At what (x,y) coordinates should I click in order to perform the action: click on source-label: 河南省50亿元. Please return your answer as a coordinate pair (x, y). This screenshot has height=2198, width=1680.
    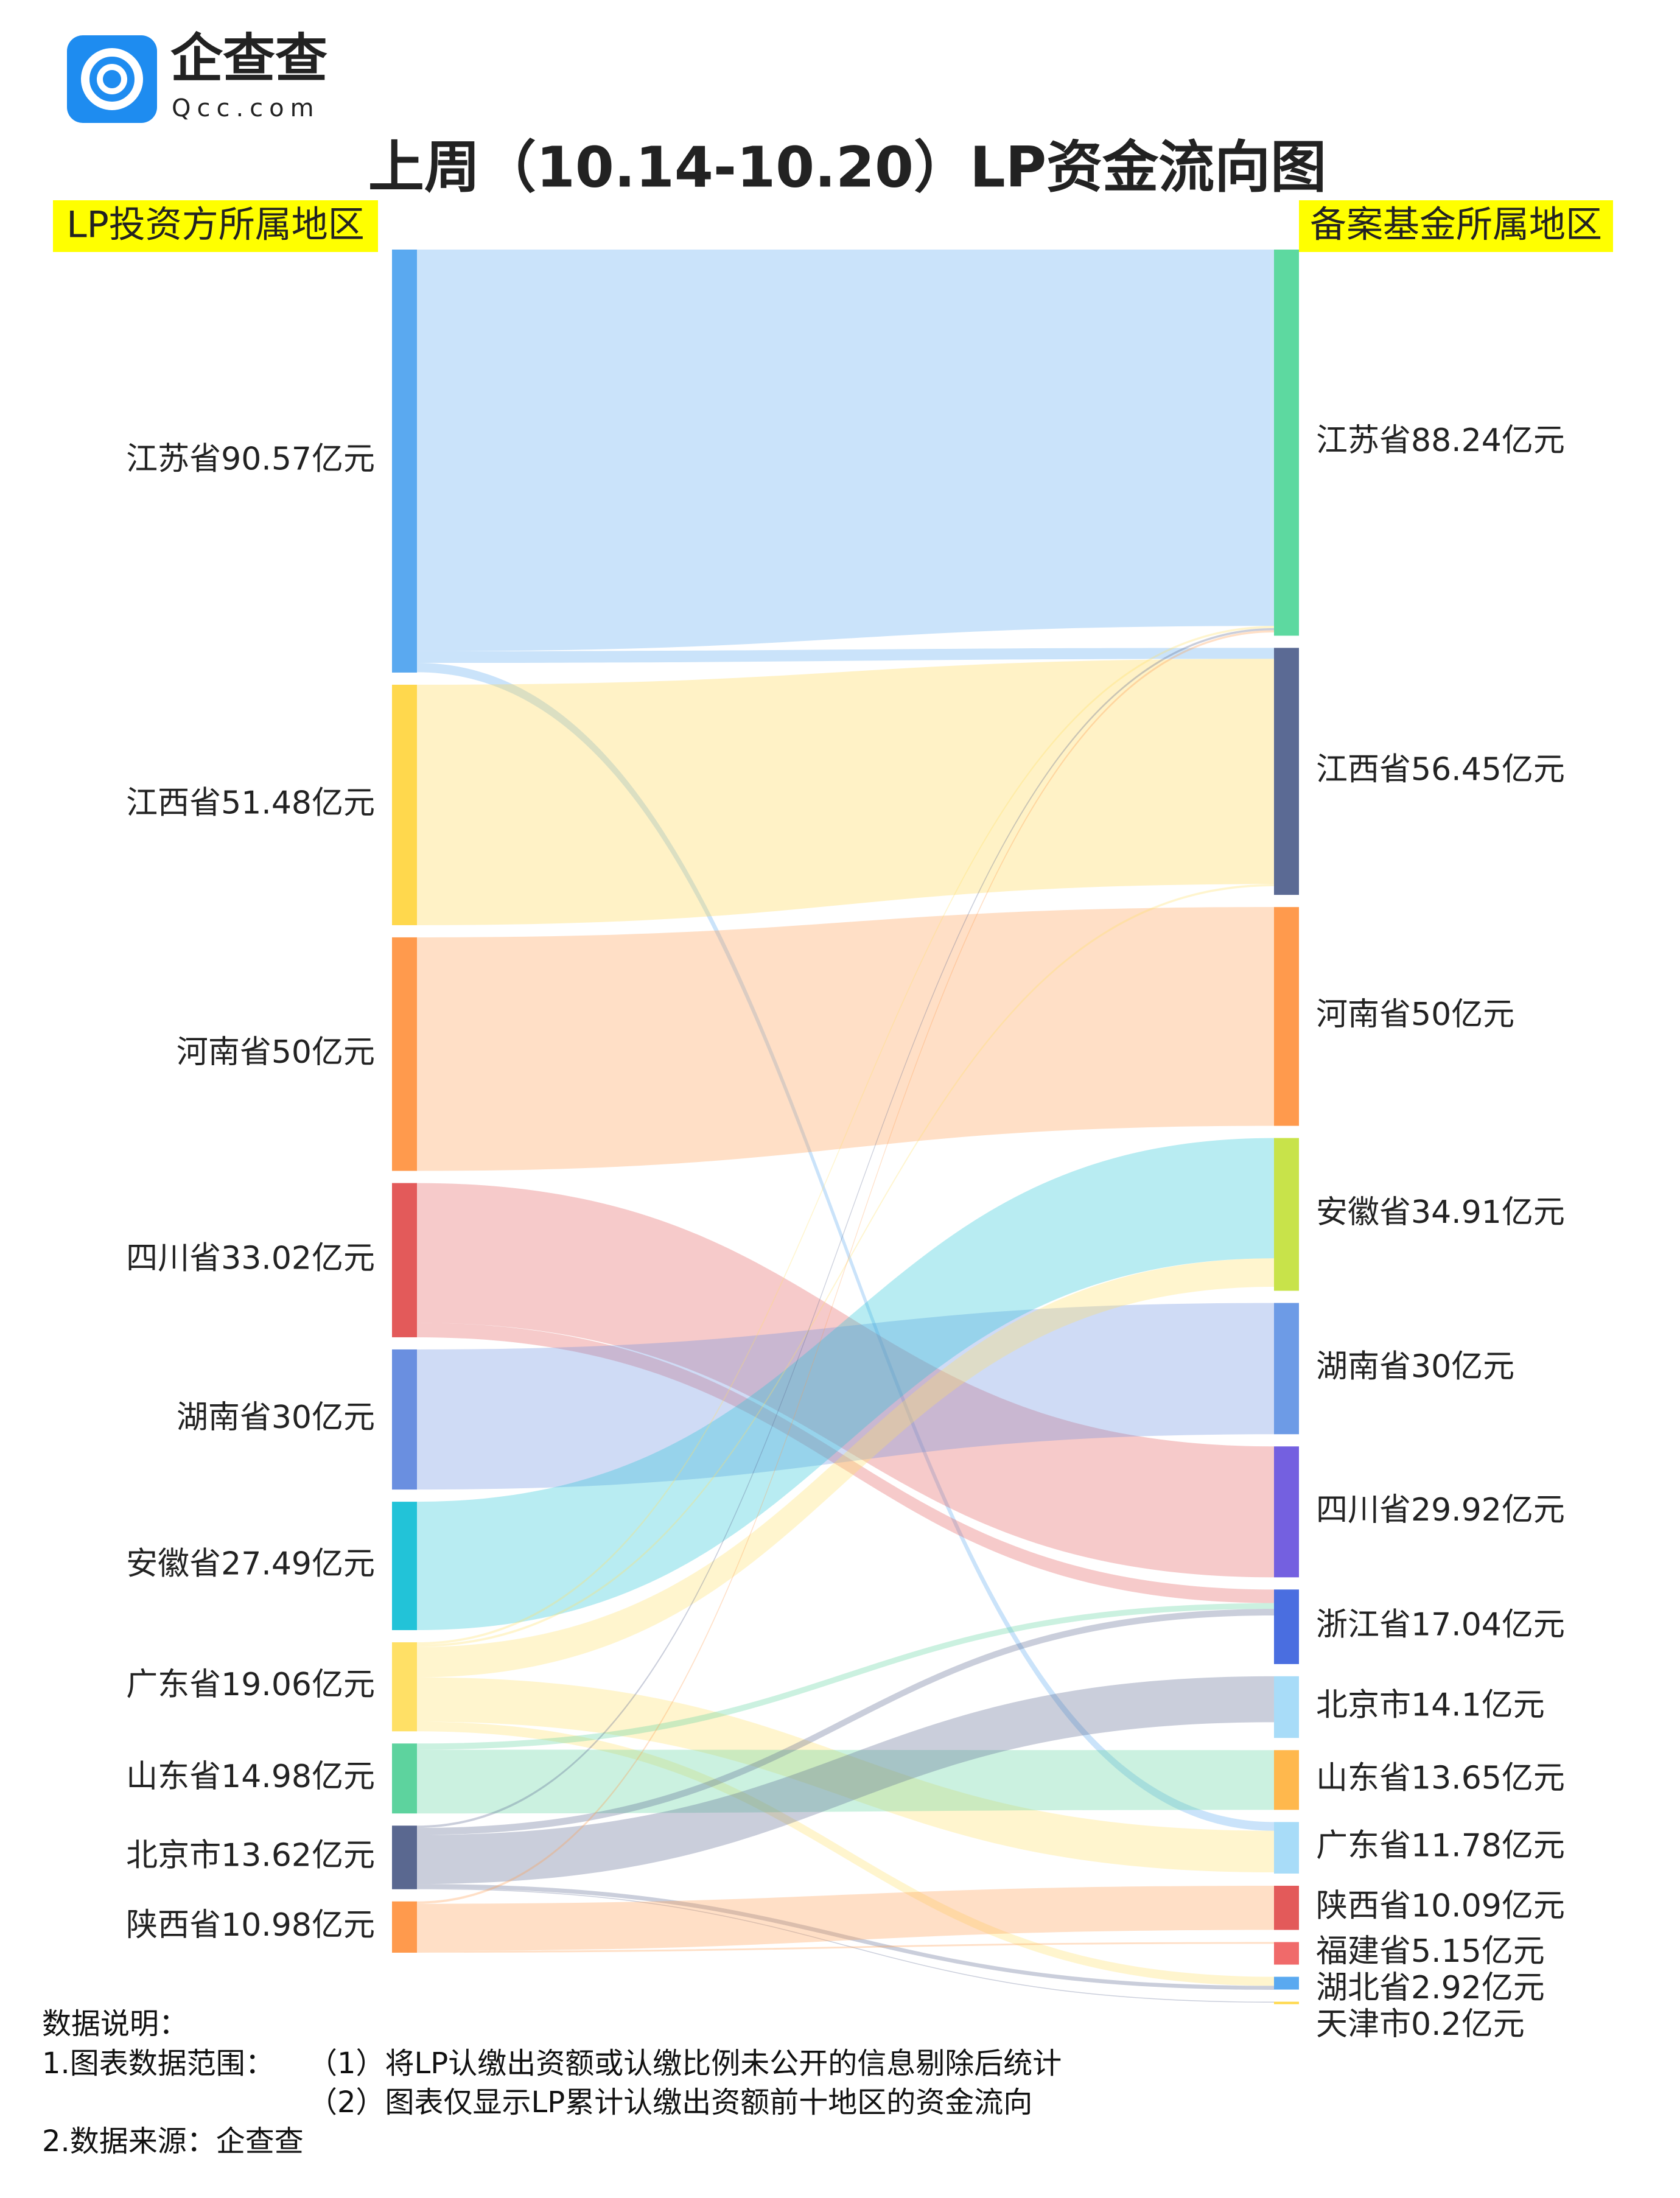
    Looking at the image, I should click on (276, 1052).